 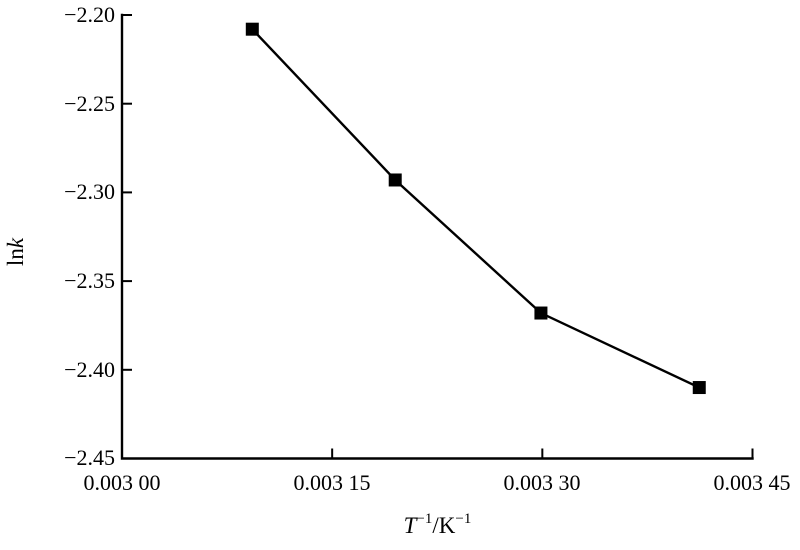 I want to click on x-axis-title-var: T, so click(x=410, y=525).